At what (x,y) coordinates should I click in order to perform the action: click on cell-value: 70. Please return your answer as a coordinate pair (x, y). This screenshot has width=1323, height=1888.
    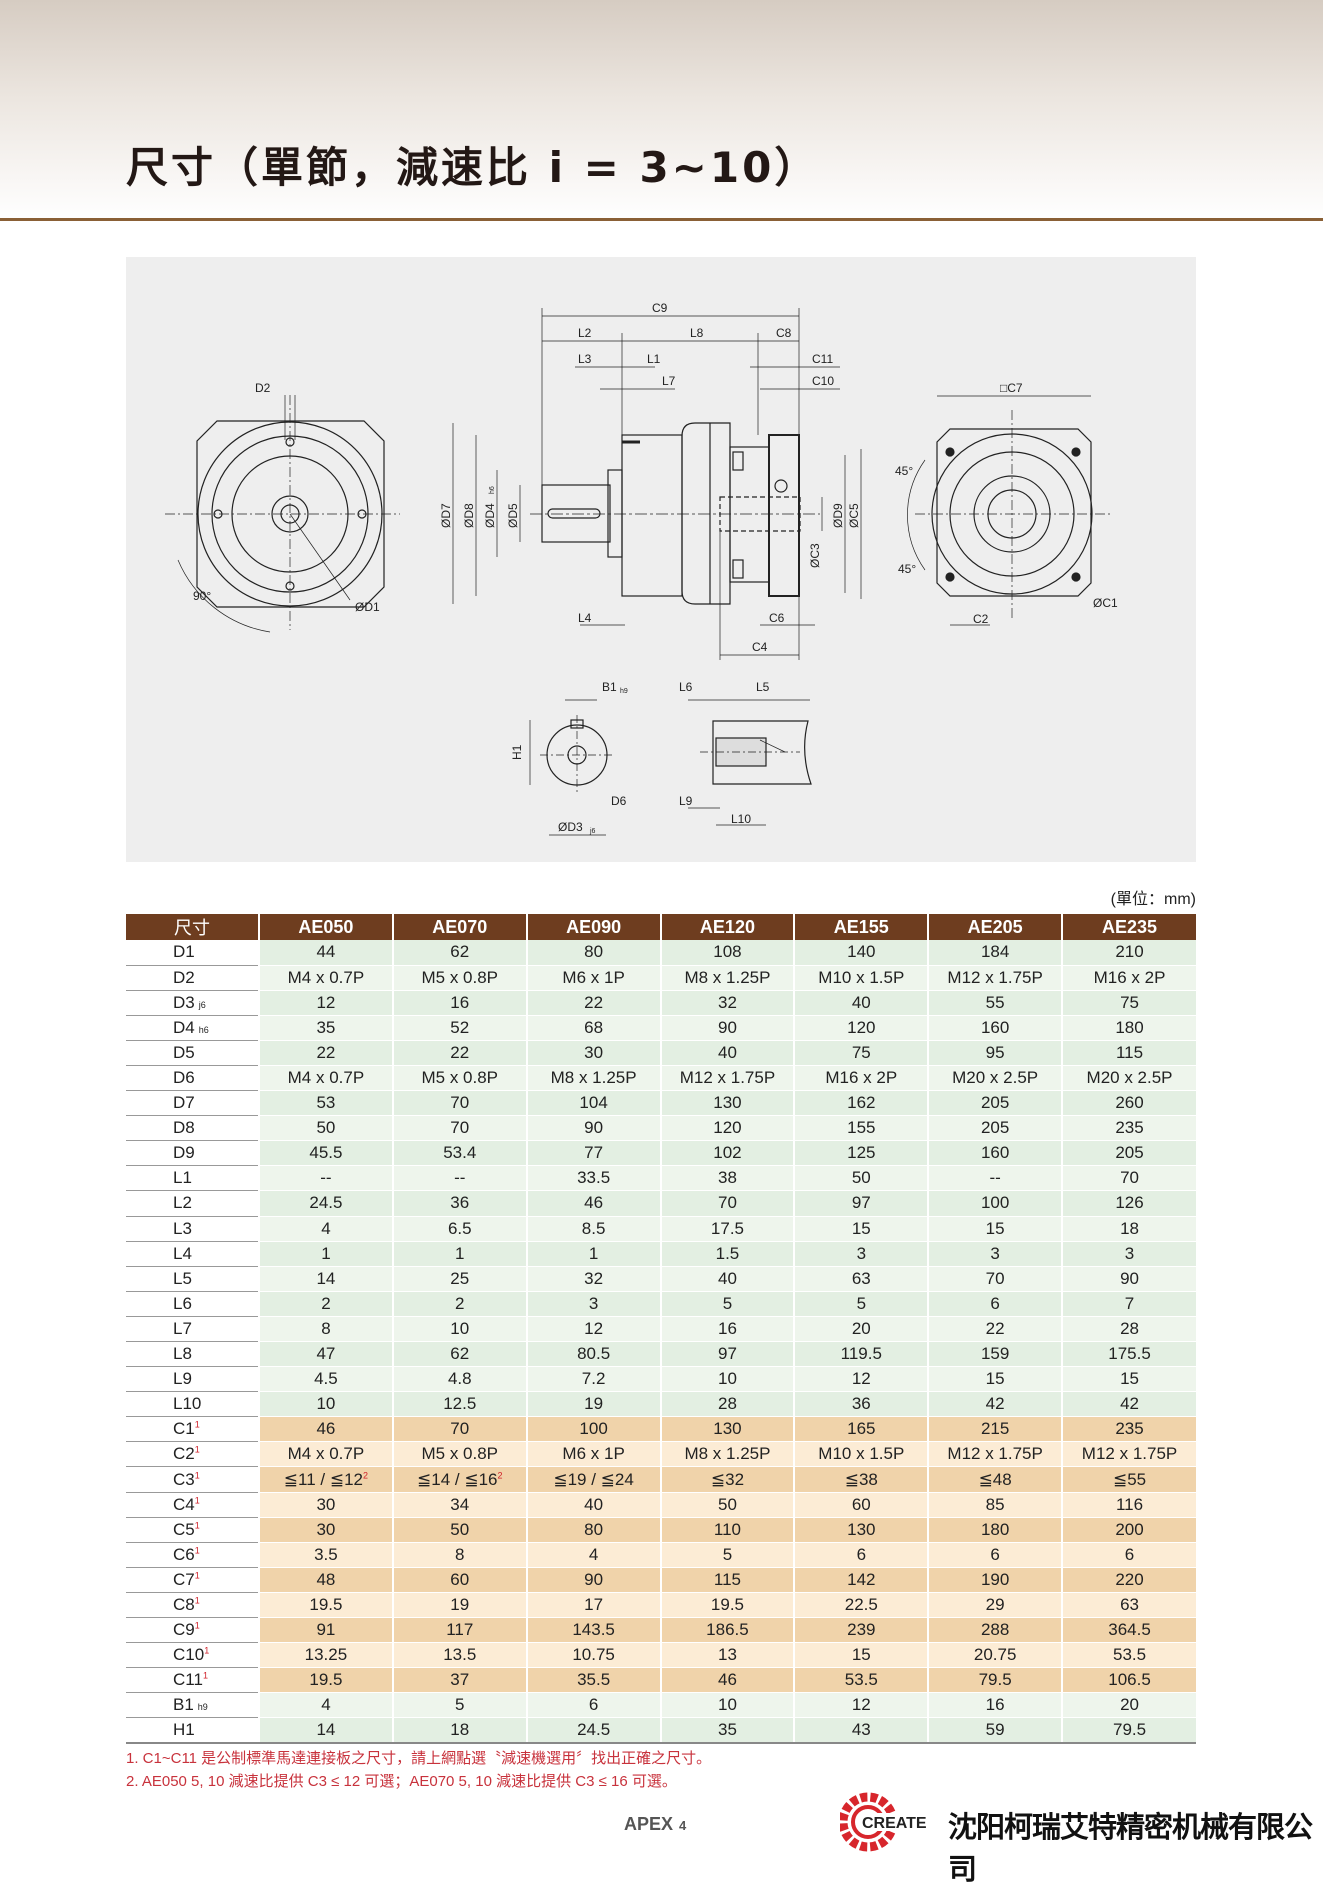
    Looking at the image, I should click on (727, 1203).